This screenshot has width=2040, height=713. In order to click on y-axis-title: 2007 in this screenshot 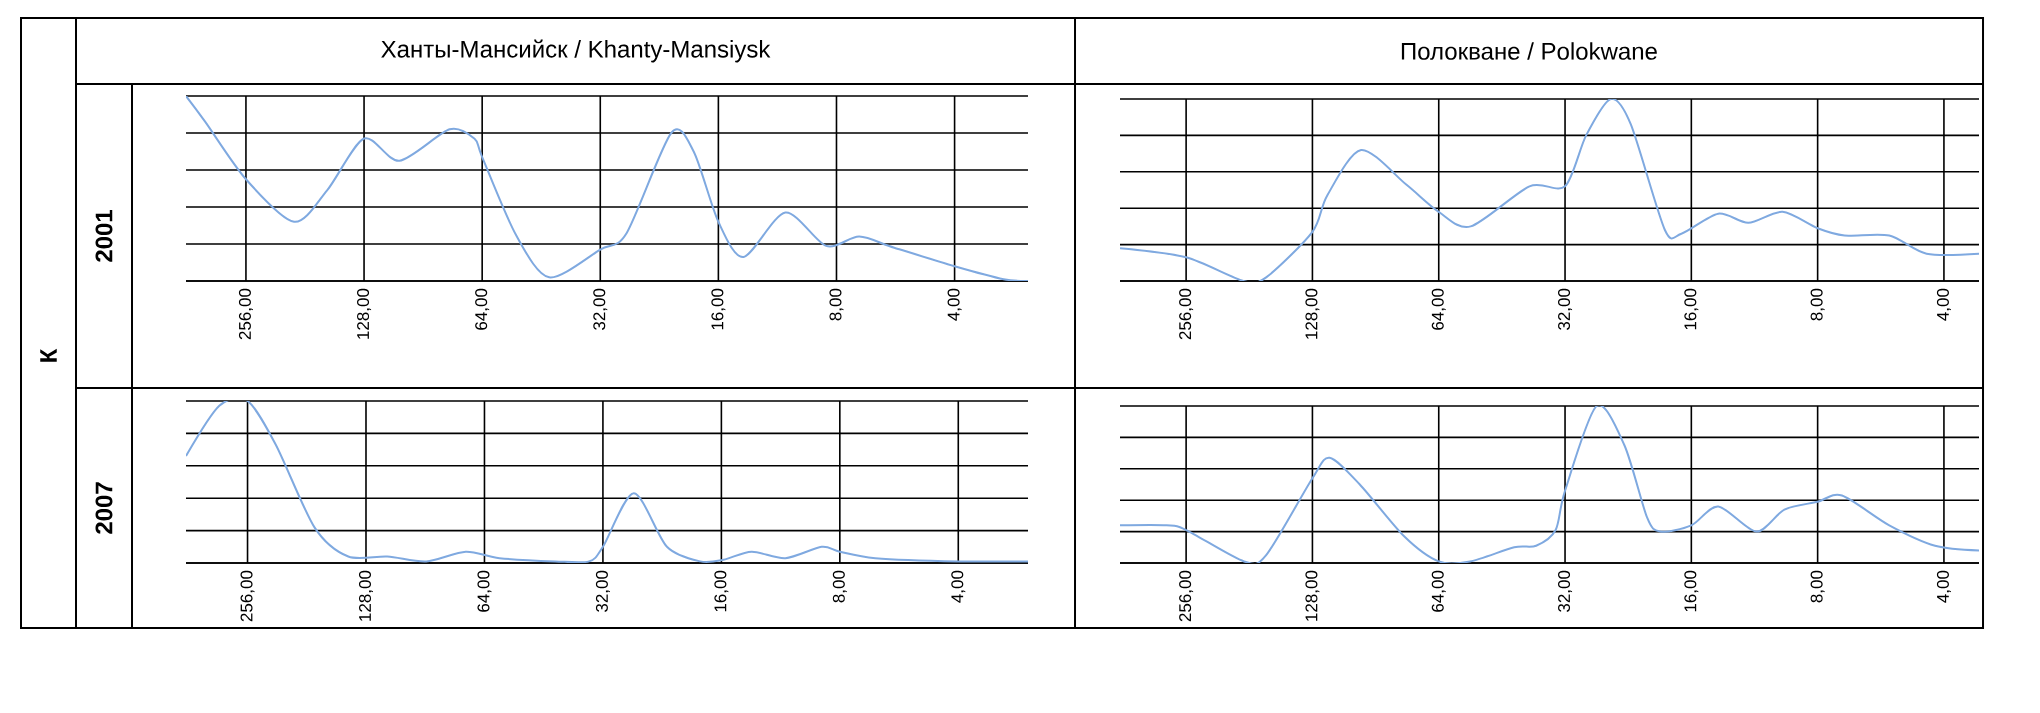, I will do `click(104, 508)`.